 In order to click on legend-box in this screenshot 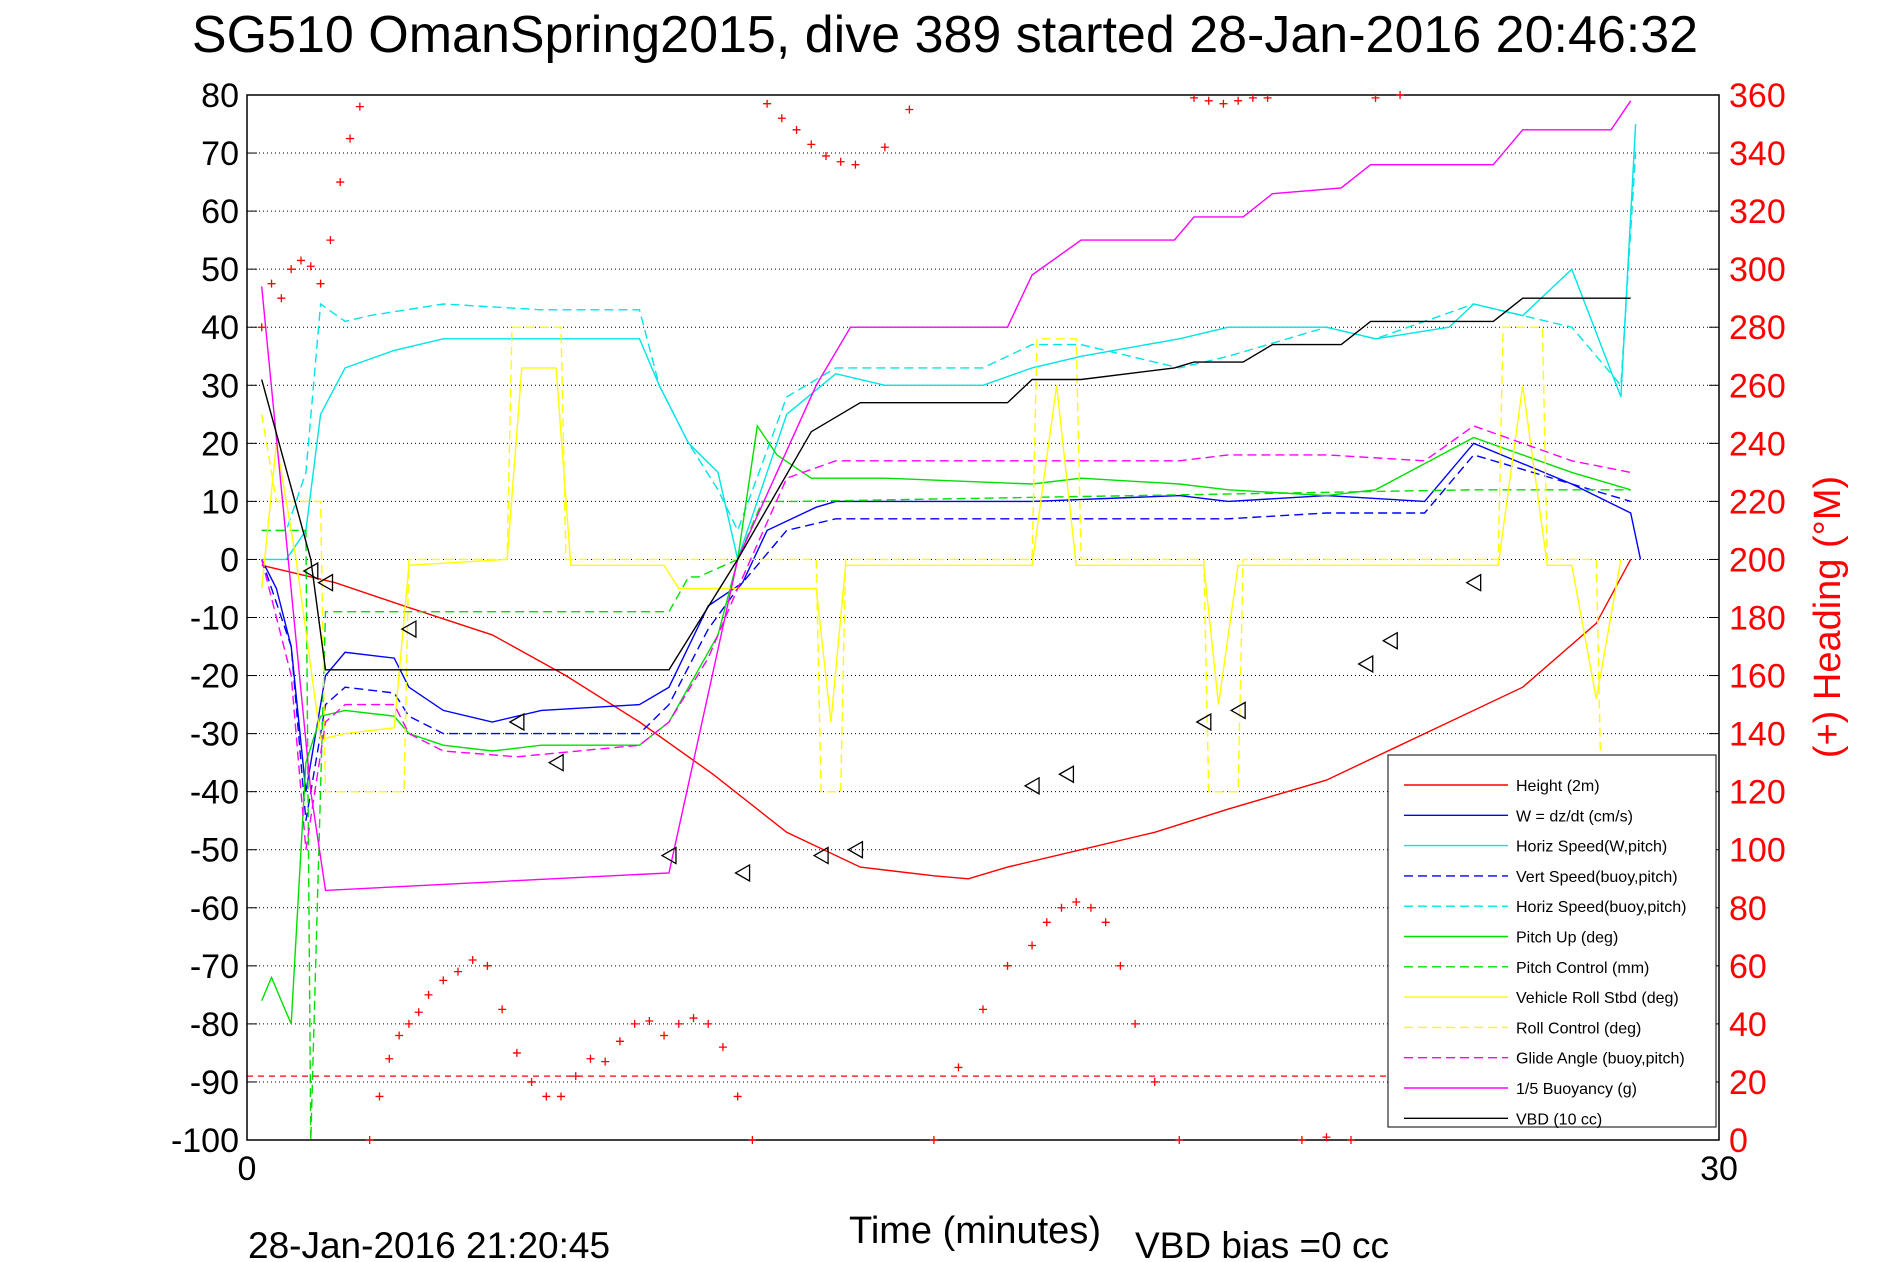, I will do `click(1552, 941)`.